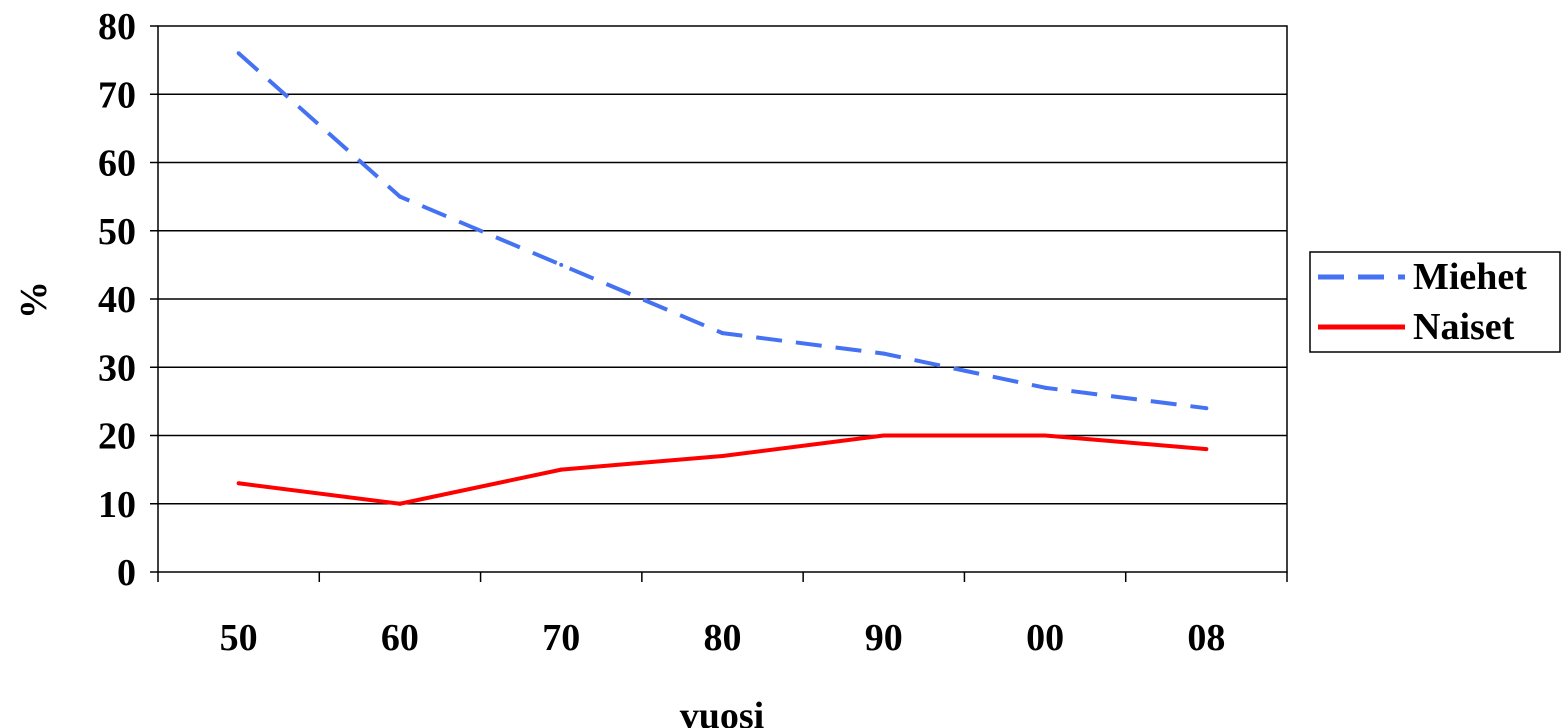  I want to click on y-tick-label-50: 50, so click(117, 232).